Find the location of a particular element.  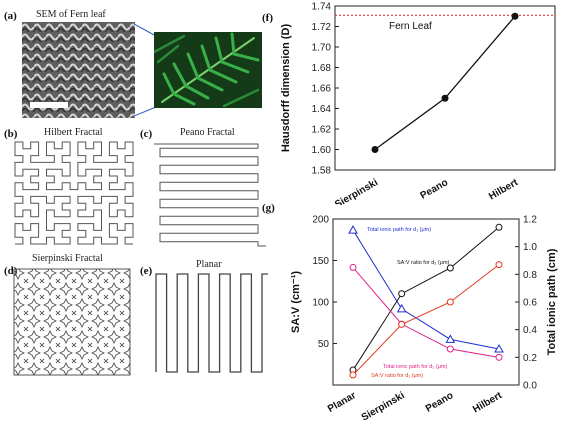

y-right-tick-label: 0.0 is located at coordinates (530, 386).